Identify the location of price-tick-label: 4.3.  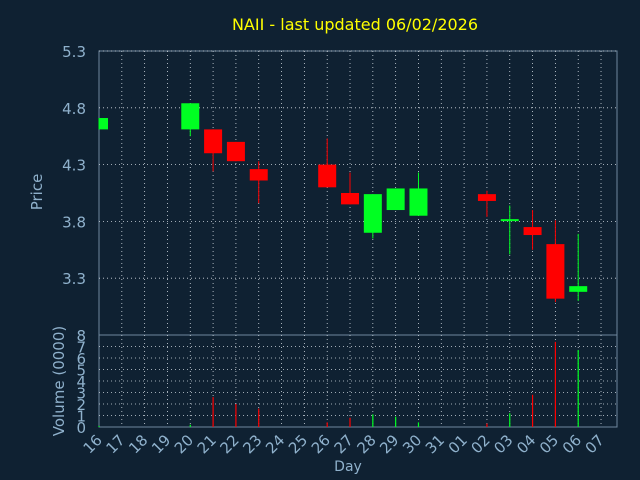
(74, 166).